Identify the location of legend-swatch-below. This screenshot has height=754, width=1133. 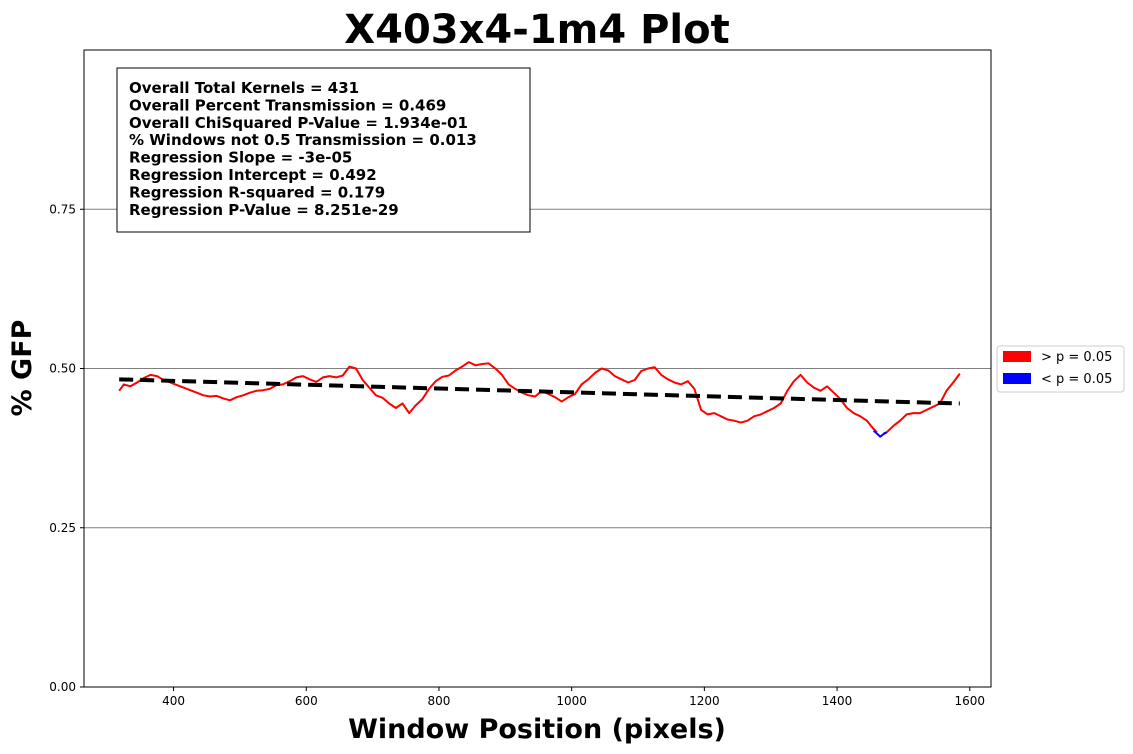
(1017, 378).